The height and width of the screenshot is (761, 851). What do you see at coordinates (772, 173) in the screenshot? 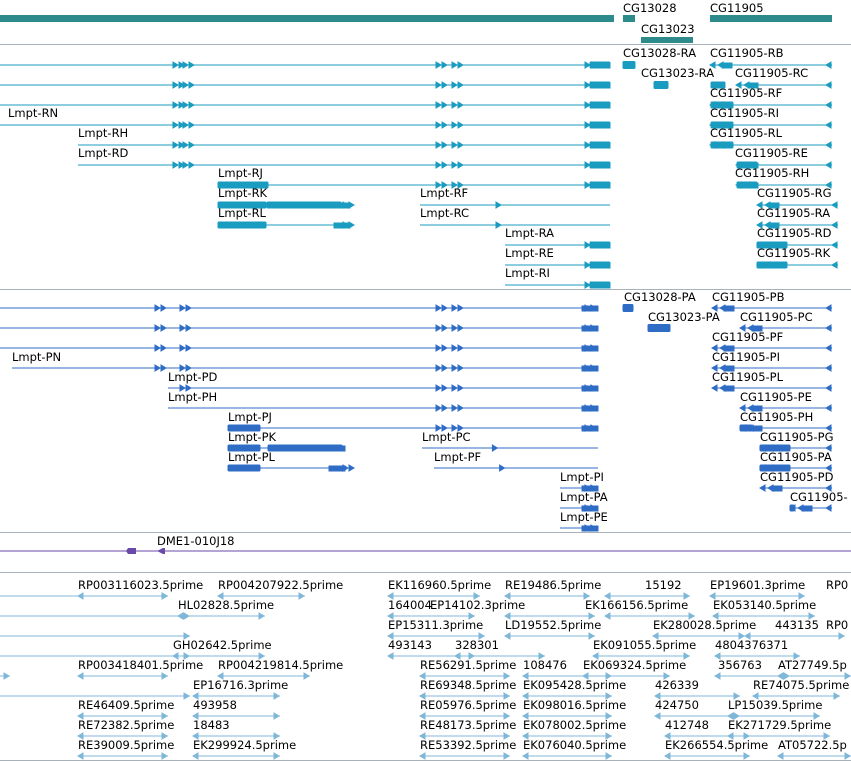
I see `transcript-label: CG11905-RH` at bounding box center [772, 173].